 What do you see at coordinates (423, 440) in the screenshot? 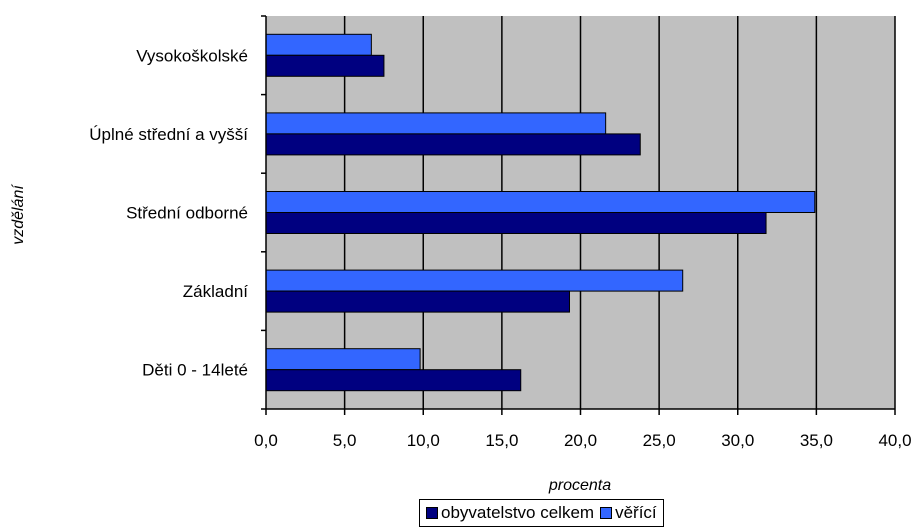
I see `x-tick-label: 10,0` at bounding box center [423, 440].